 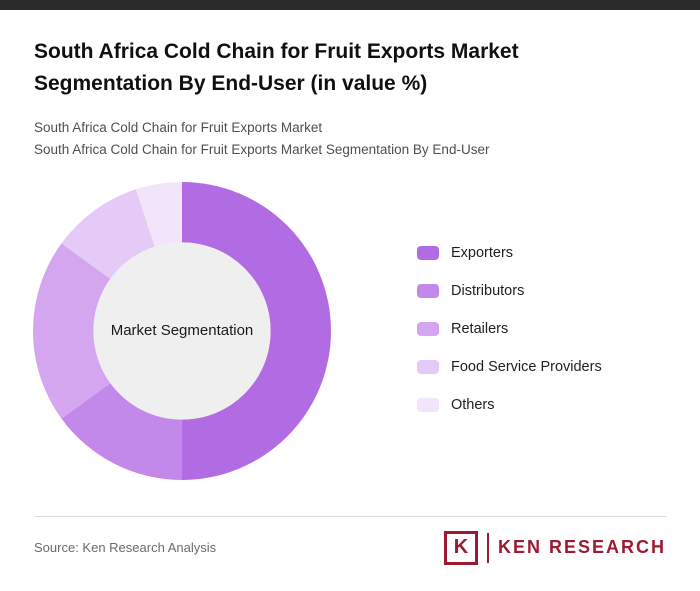 I want to click on footer-divider, so click(x=350, y=516).